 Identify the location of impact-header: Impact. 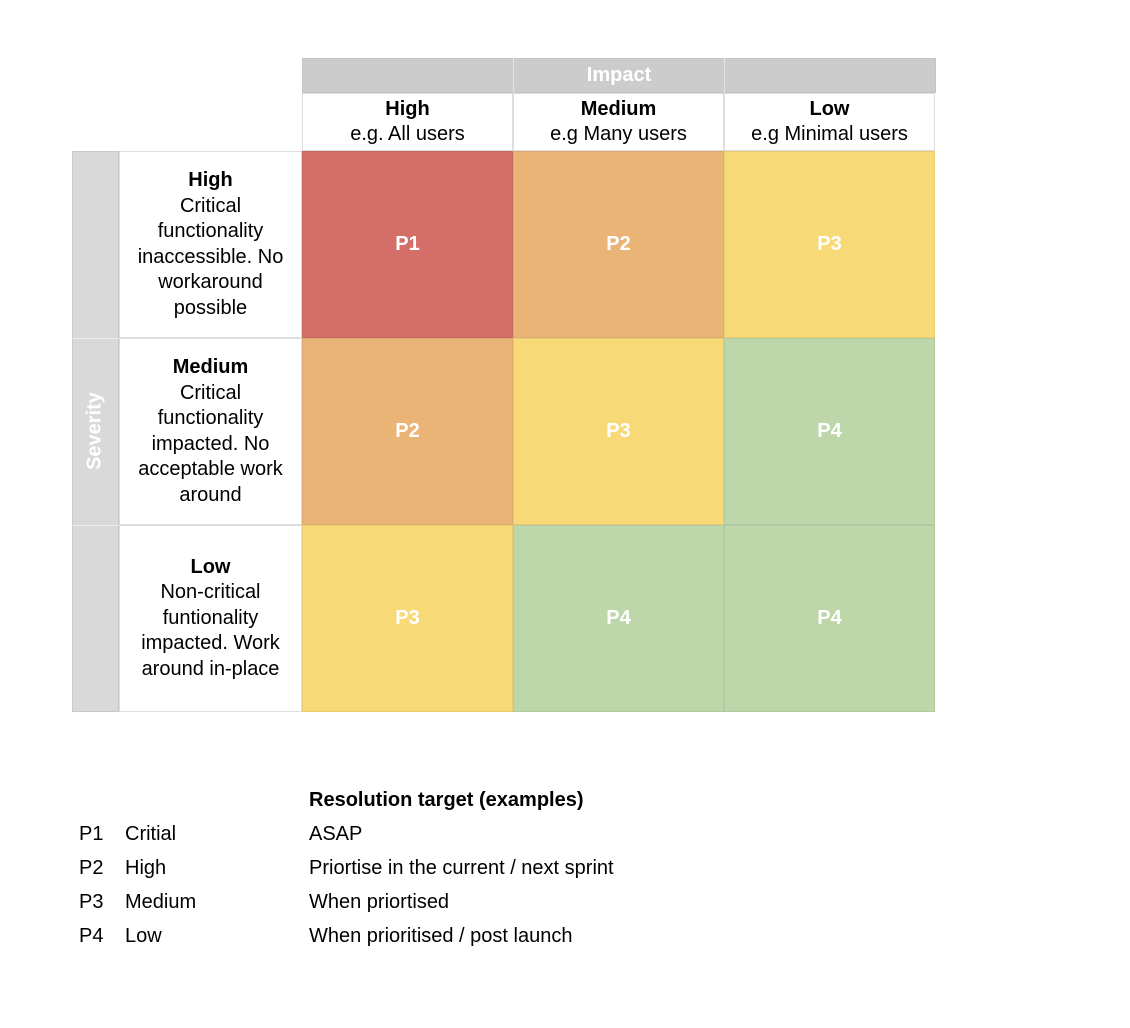
(619, 75).